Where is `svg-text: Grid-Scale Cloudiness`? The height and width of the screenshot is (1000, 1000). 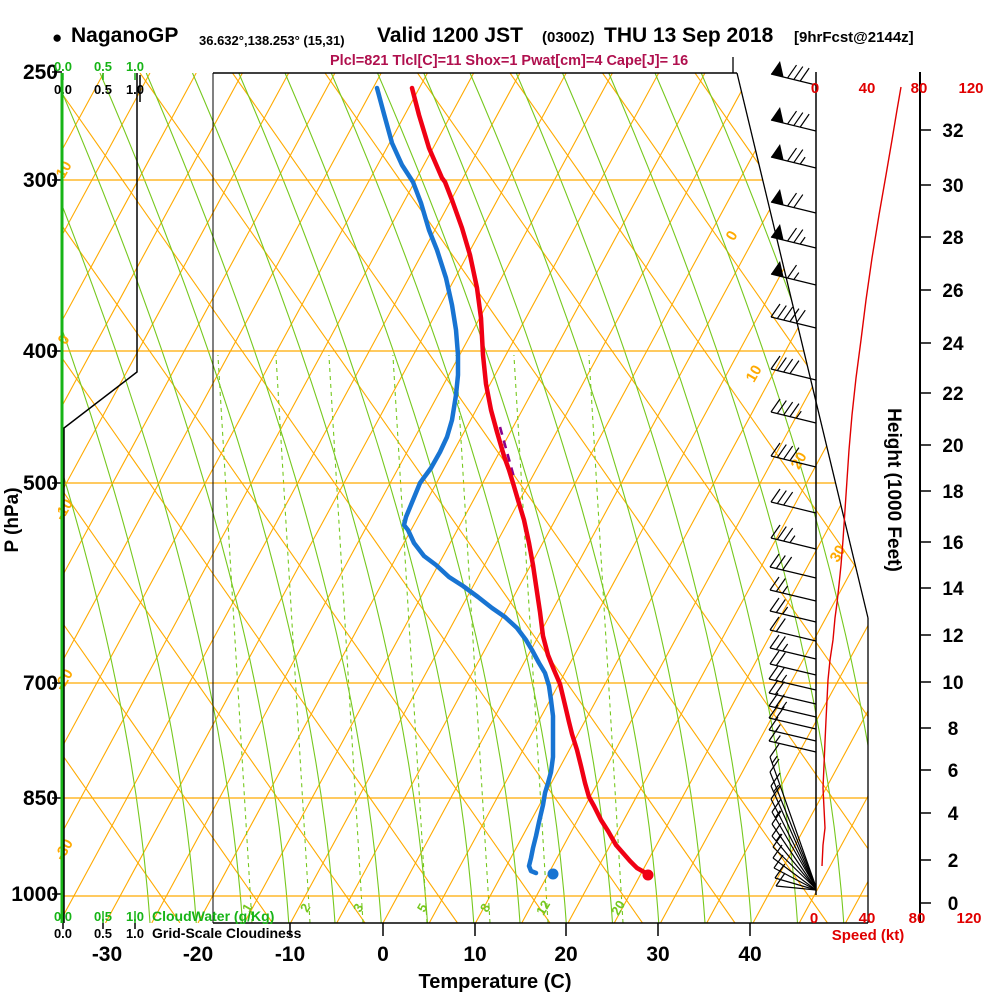 svg-text: Grid-Scale Cloudiness is located at coordinates (227, 933).